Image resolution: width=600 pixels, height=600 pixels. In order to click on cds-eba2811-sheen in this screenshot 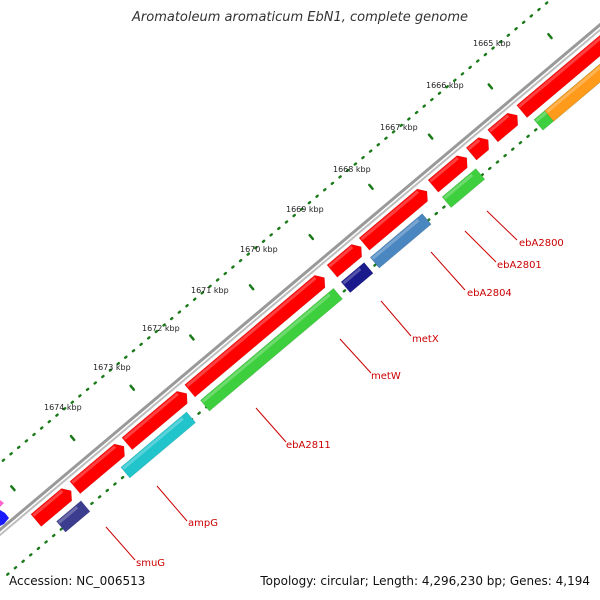, I will do `click(251, 332)`.